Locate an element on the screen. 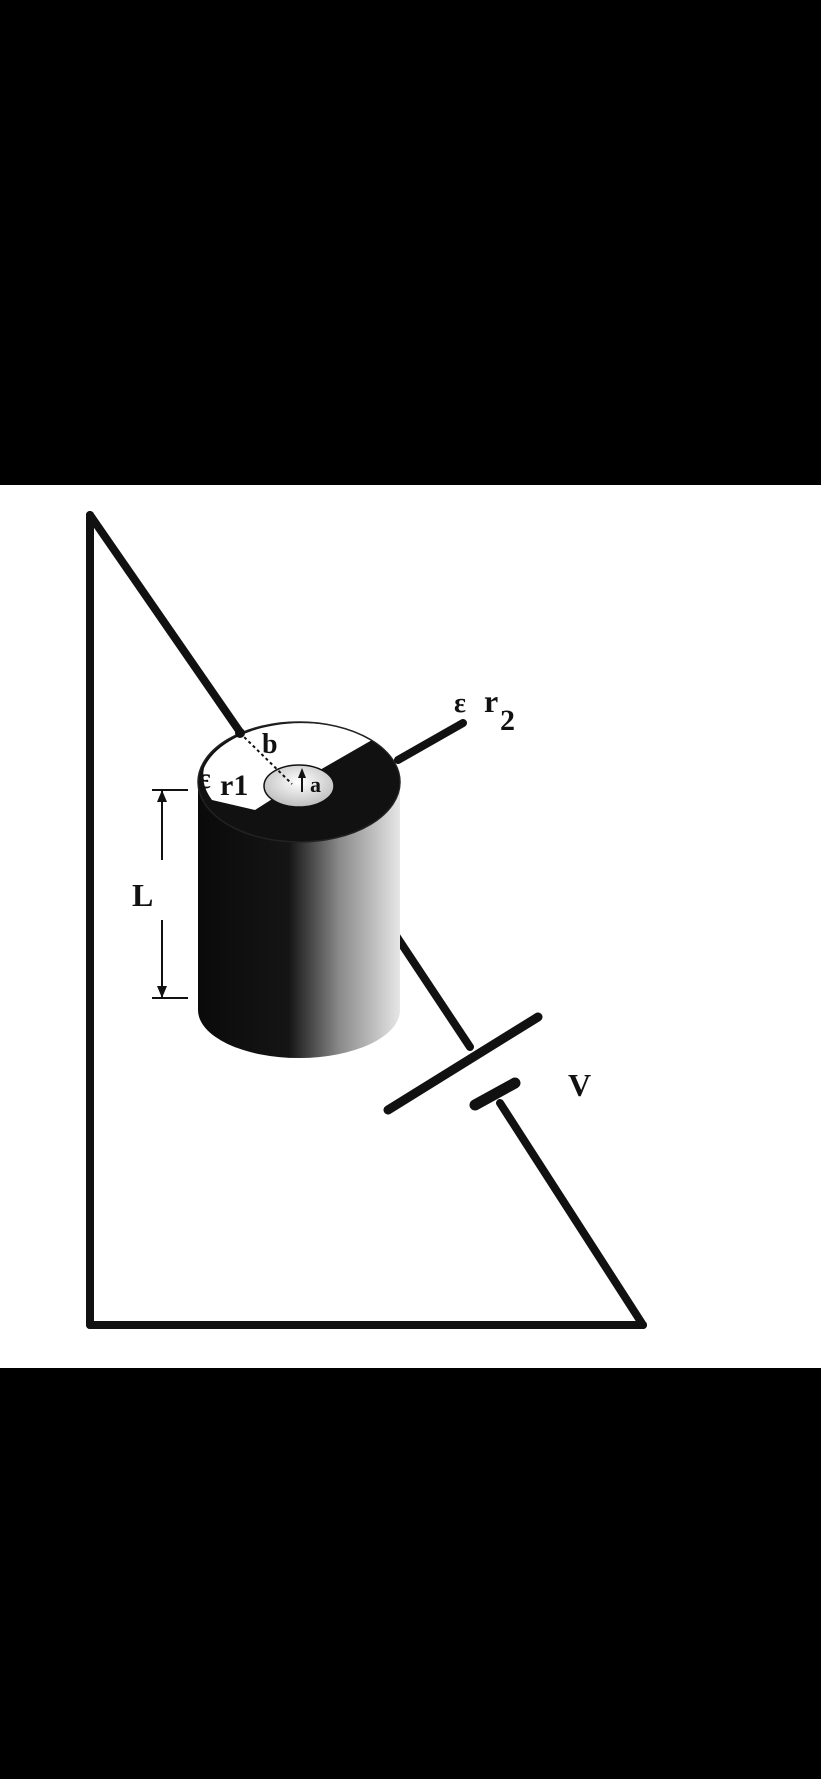 This screenshot has height=1779, width=821. label-er1-sub: r1 is located at coordinates (234, 785).